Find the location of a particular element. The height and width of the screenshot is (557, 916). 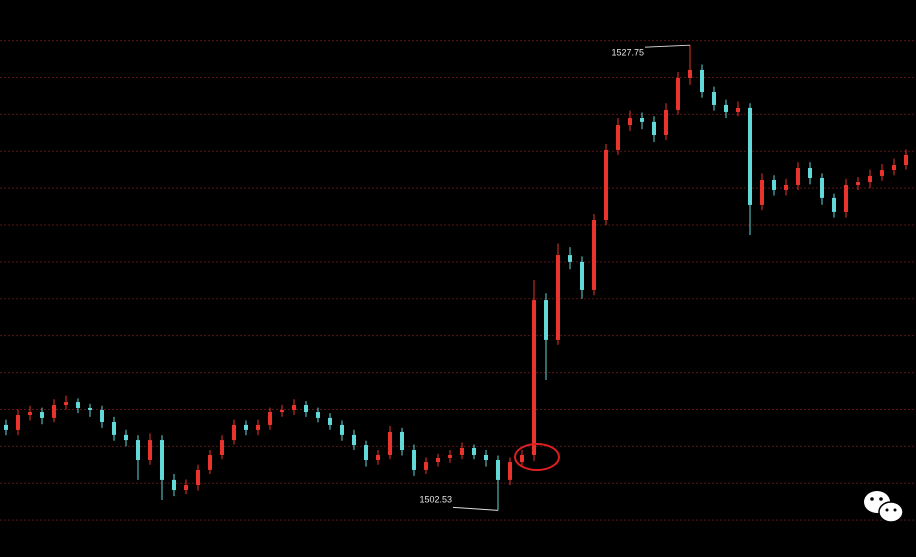

highlight-circle is located at coordinates (537, 457).